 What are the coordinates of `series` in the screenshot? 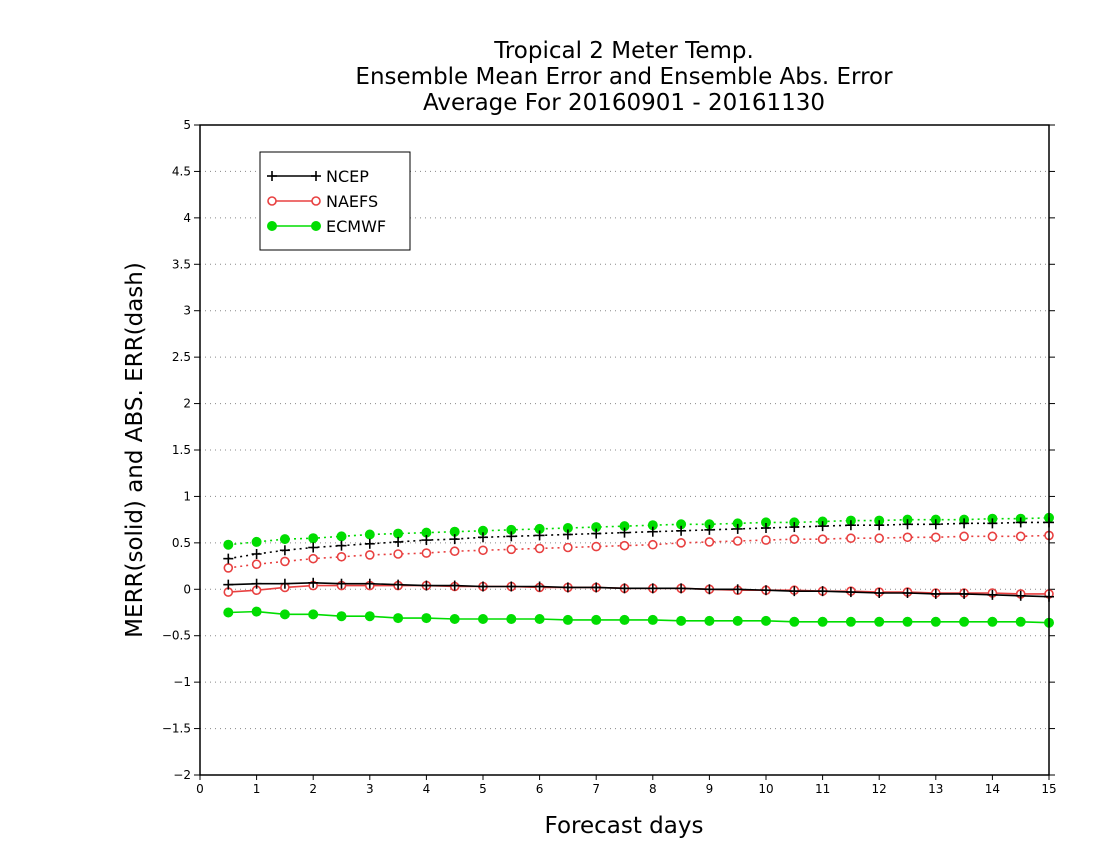 It's located at (638, 570).